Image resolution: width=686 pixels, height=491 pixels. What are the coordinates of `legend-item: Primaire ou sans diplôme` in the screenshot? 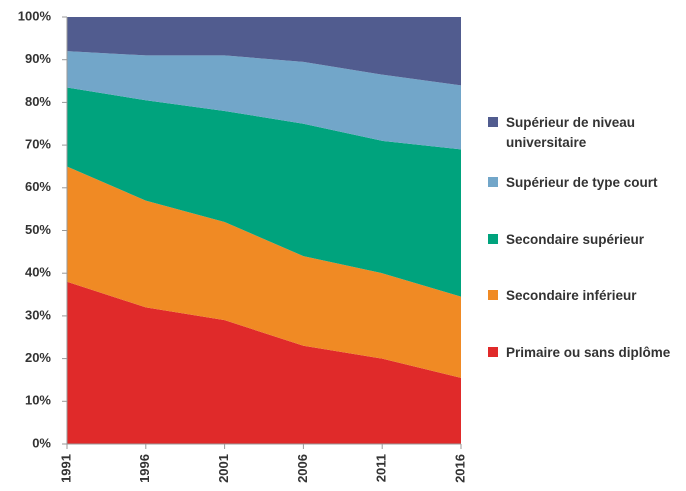 It's located at (583, 353).